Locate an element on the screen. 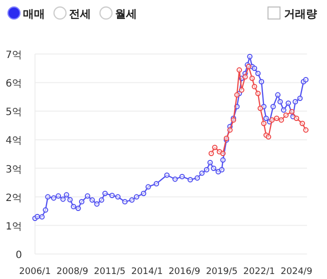  x-tick-label: 2019/5 is located at coordinates (222, 272).